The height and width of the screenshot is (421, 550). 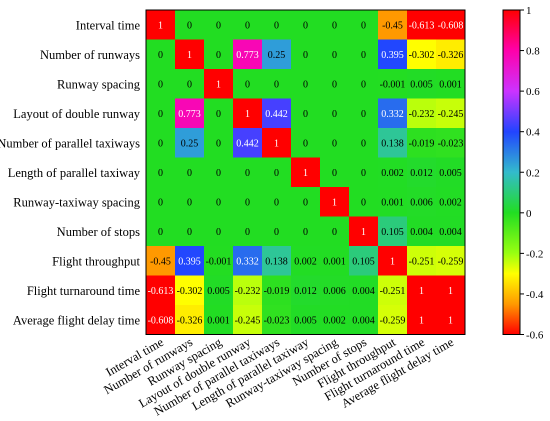 What do you see at coordinates (529, 214) in the screenshot?
I see `colorbar-tick-label: 0` at bounding box center [529, 214].